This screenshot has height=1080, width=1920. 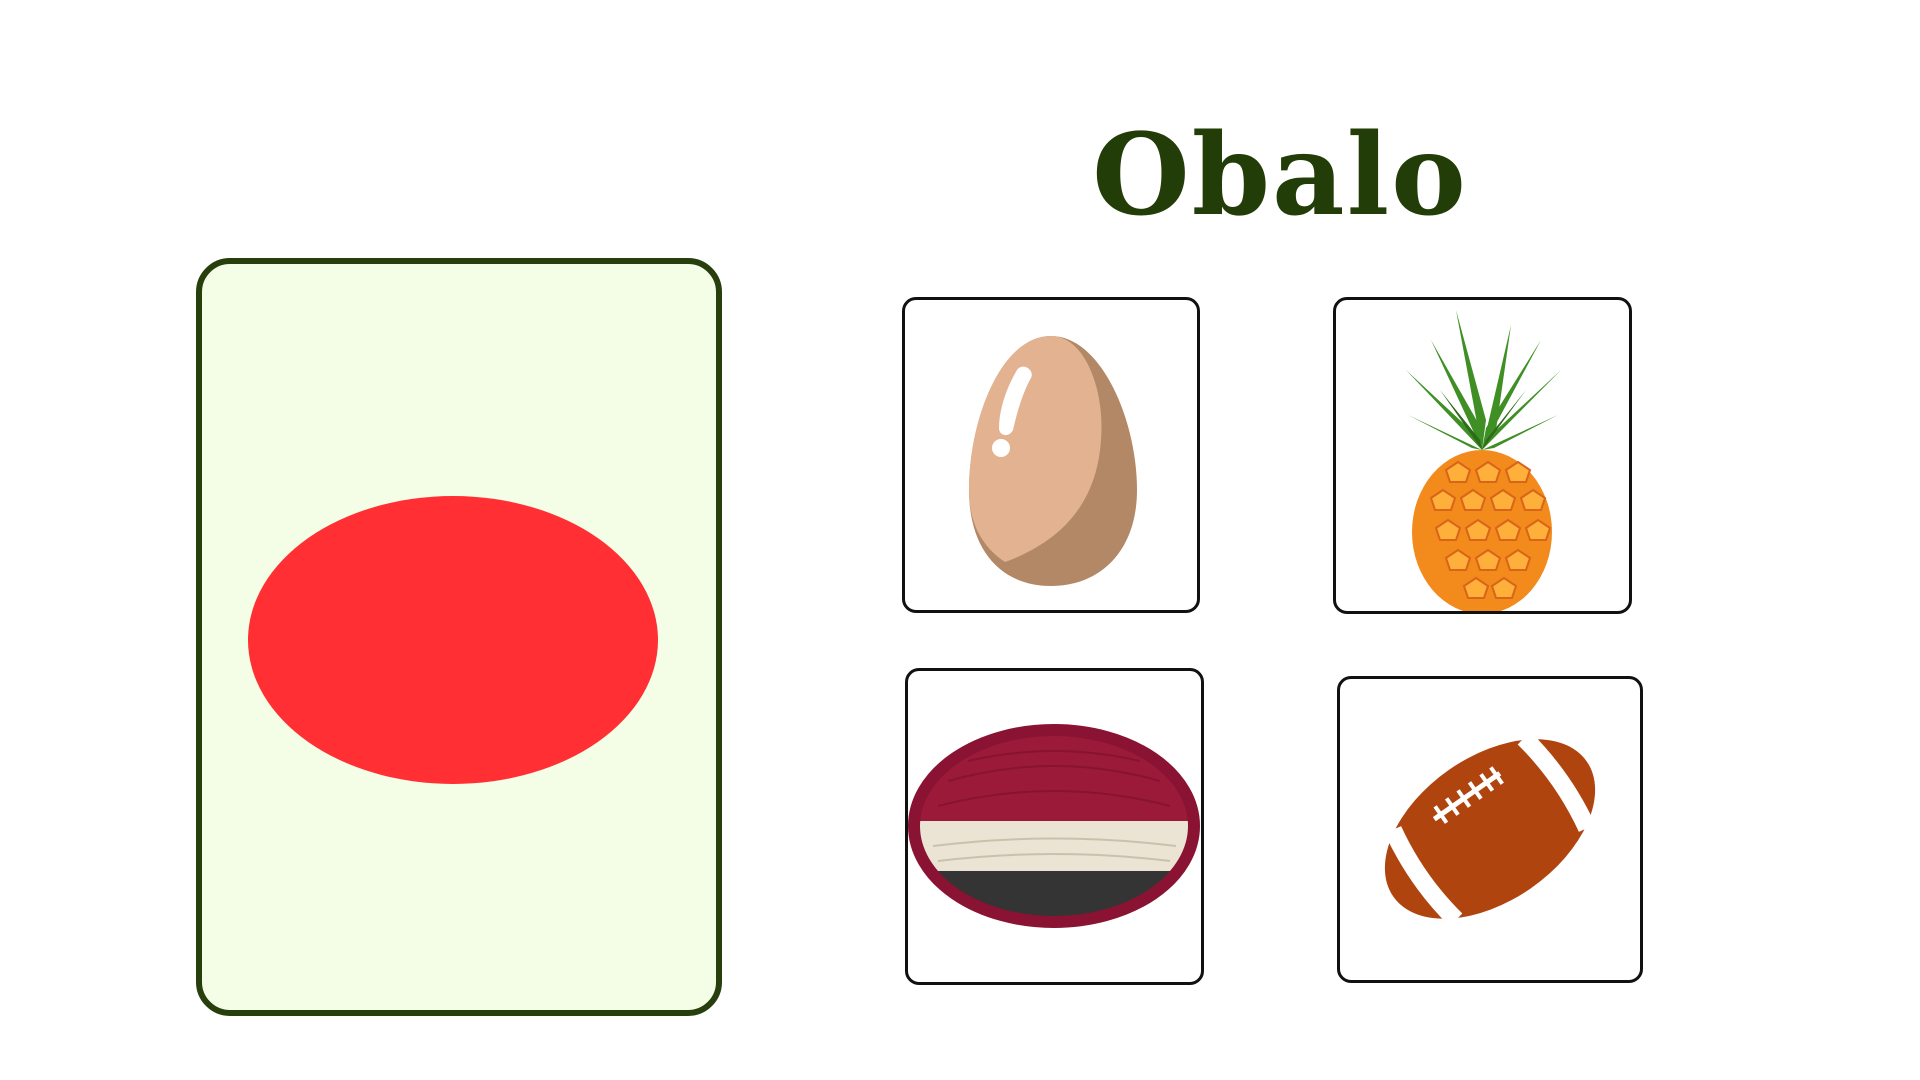 I want to click on option-pineapple, so click(x=1482, y=455).